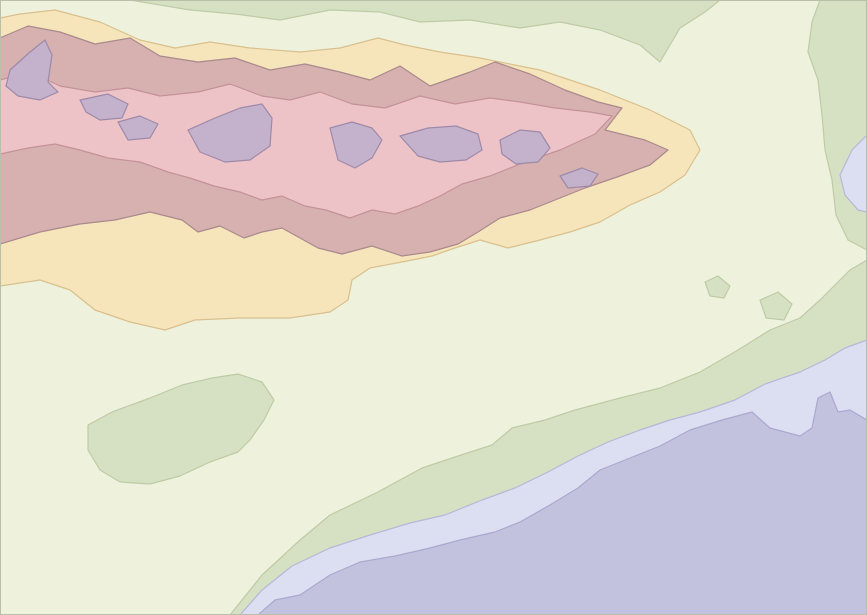  Describe the element at coordinates (181, 429) in the screenshot. I see `inland-lowland-patch` at that location.